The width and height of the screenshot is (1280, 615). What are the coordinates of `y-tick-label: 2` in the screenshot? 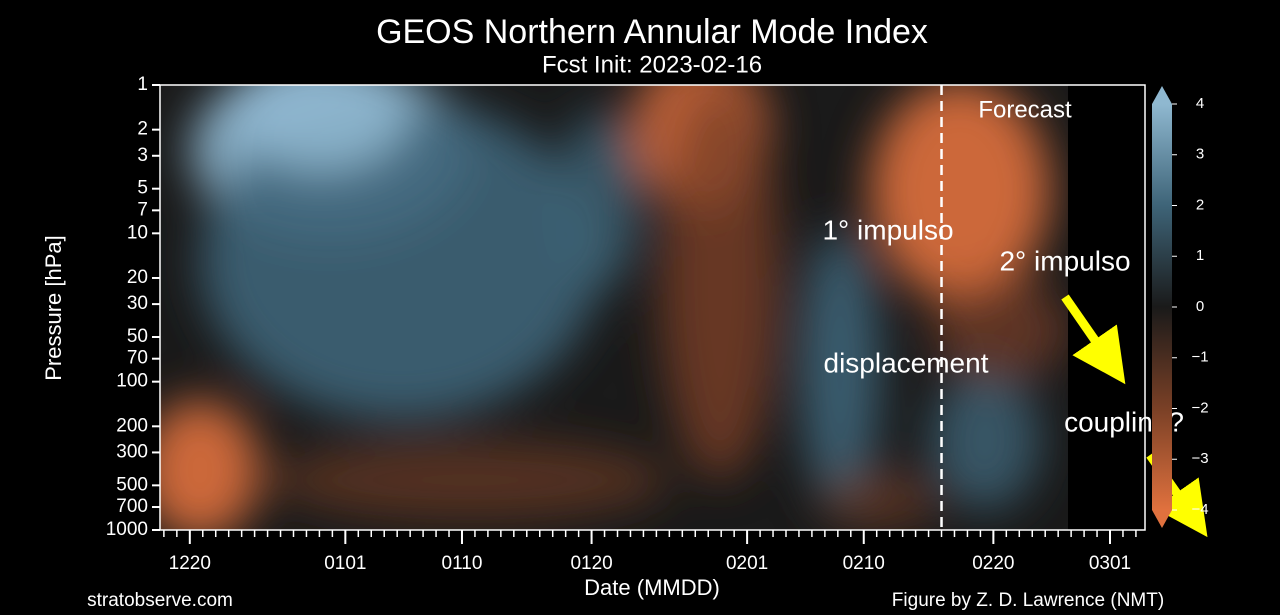 It's located at (142, 129).